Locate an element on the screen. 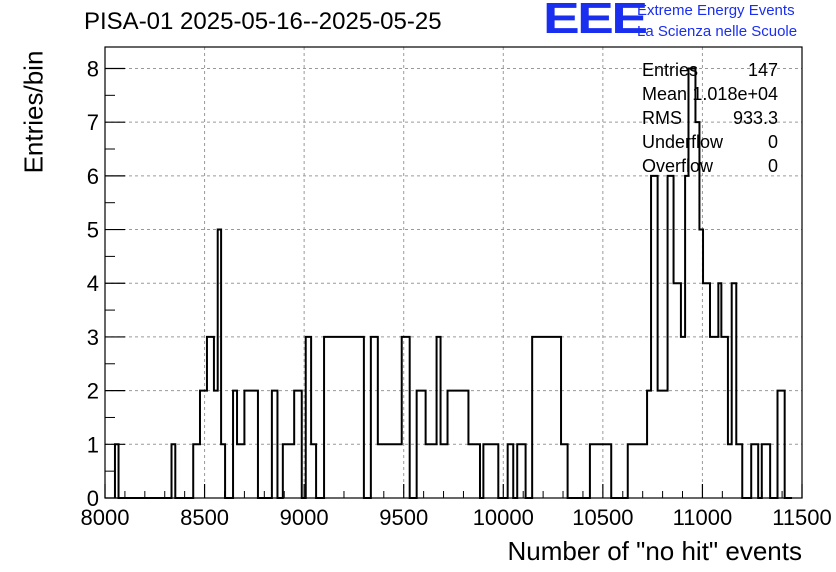 Image resolution: width=836 pixels, height=572 pixels. x-tick-label: 10500 is located at coordinates (602, 517).